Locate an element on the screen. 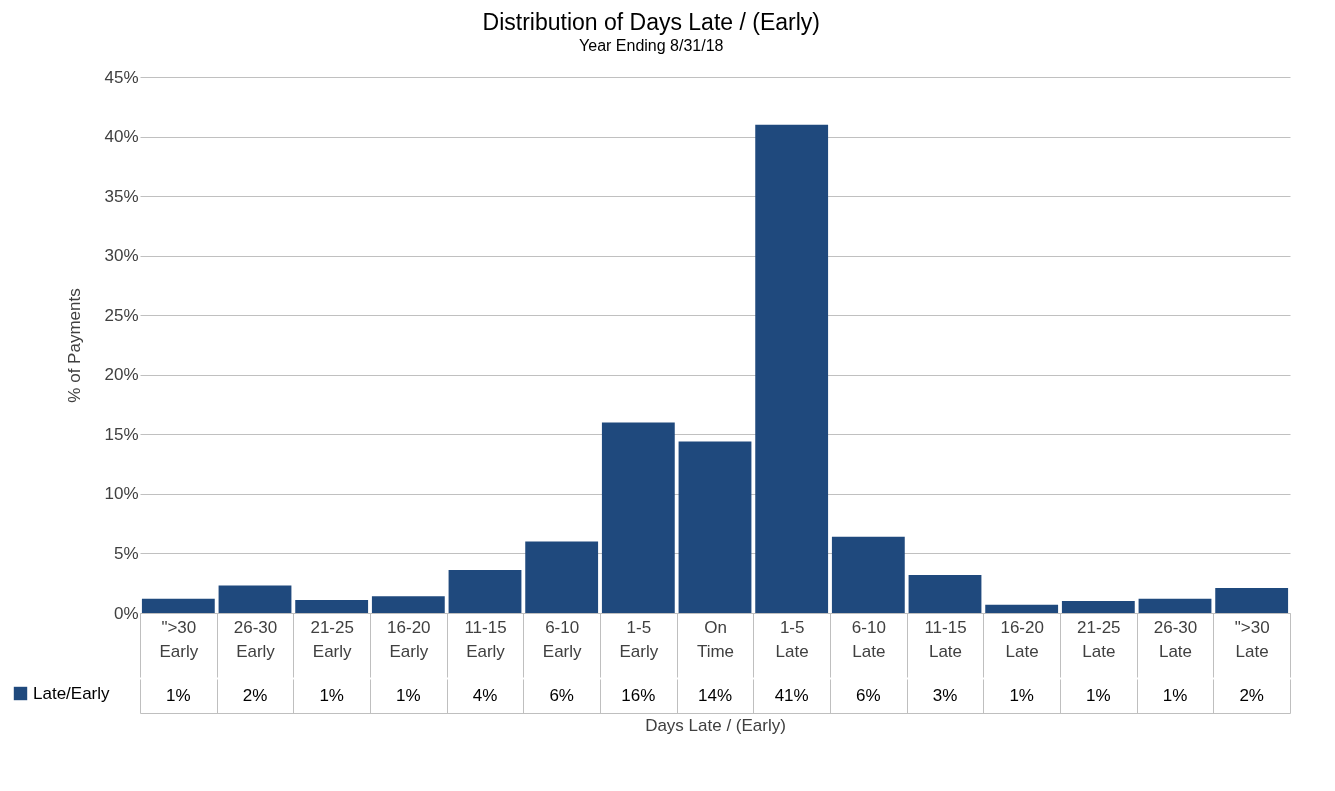 The height and width of the screenshot is (791, 1335). data-label: 16% is located at coordinates (638, 695).